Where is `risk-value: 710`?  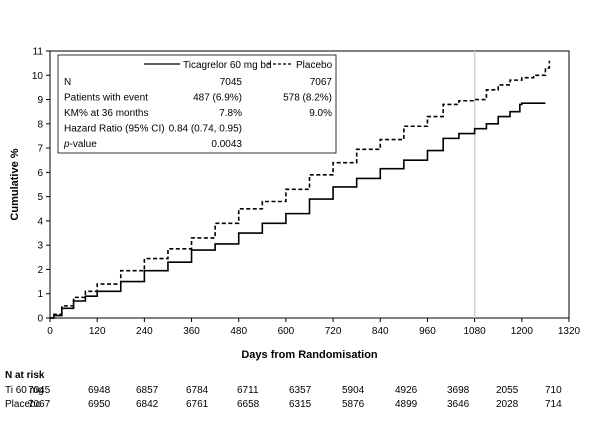
risk-value: 710 is located at coordinates (553, 390).